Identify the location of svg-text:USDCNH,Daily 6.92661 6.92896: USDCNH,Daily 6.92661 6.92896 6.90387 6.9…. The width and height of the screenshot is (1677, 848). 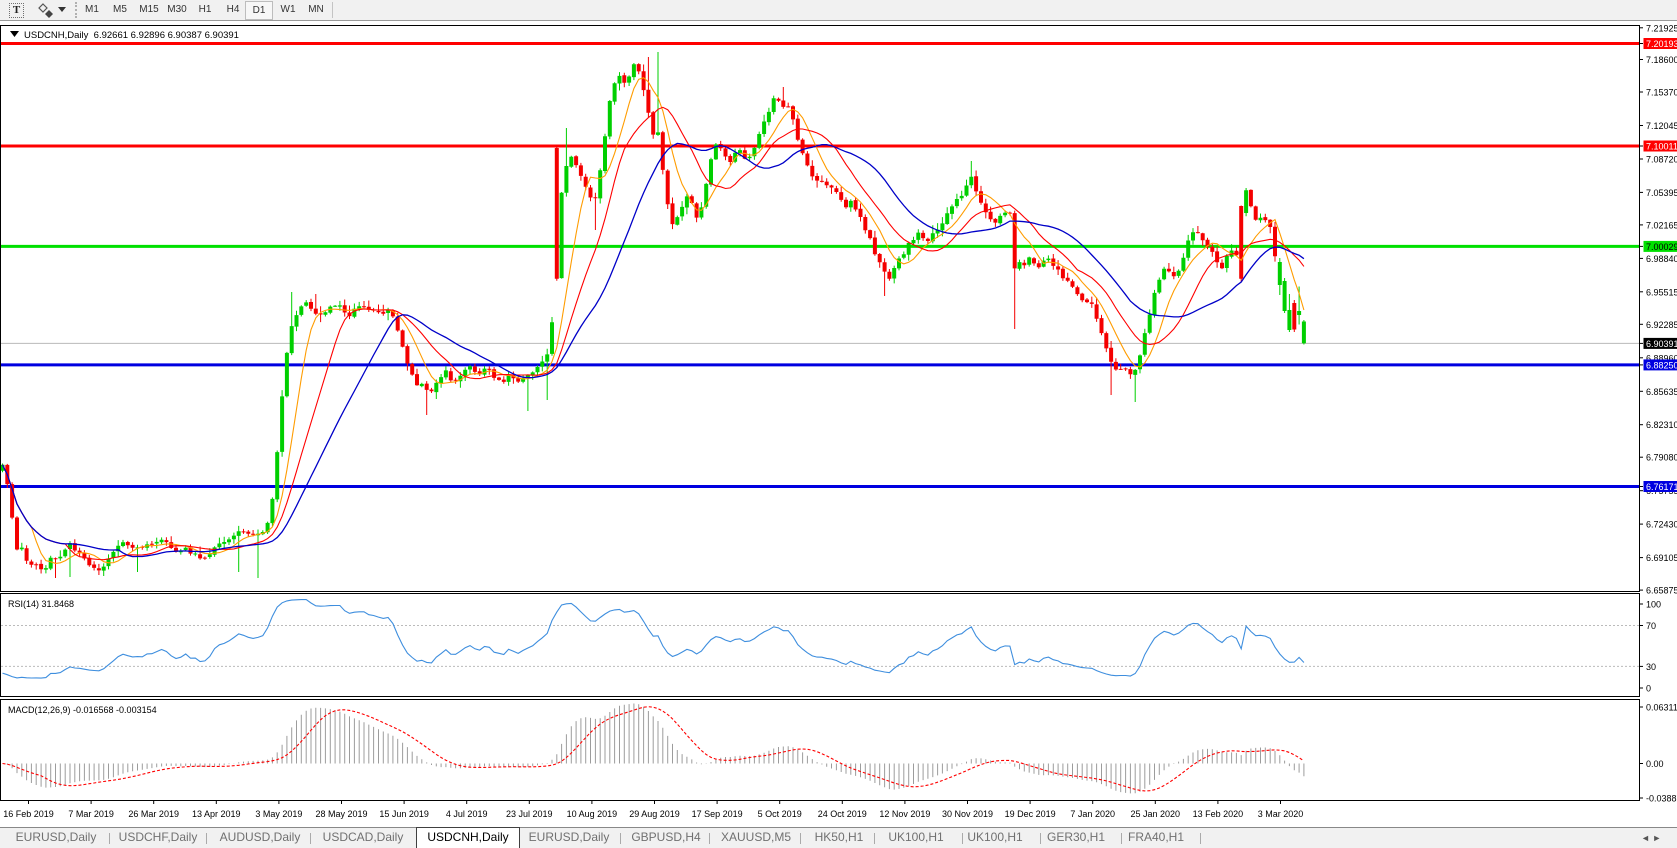
(131, 35).